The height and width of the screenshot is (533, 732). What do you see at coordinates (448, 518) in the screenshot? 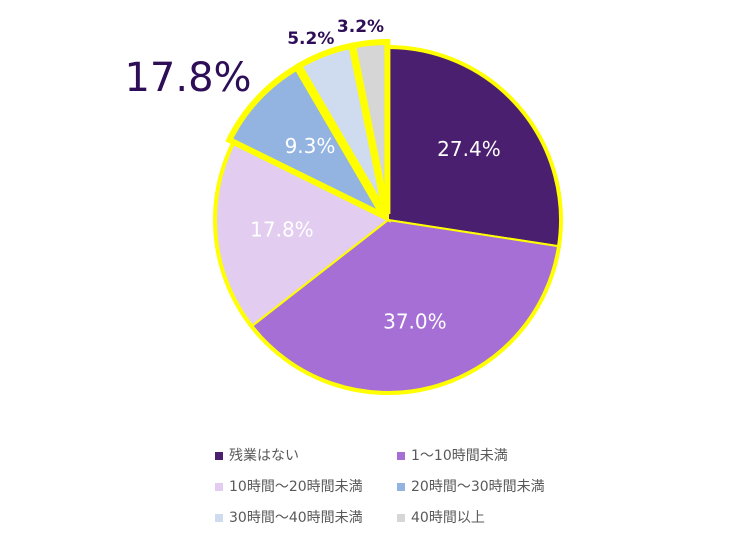
I see `legend-label: 40時間以上` at bounding box center [448, 518].